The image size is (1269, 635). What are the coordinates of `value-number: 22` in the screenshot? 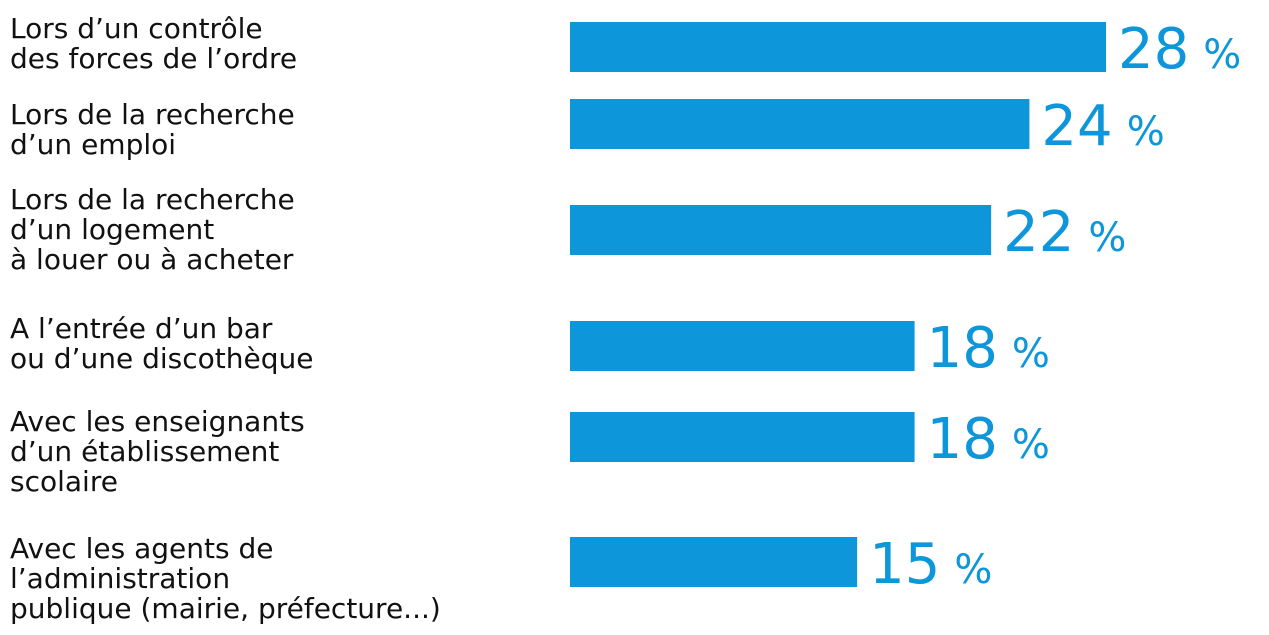 It's located at (1038, 232).